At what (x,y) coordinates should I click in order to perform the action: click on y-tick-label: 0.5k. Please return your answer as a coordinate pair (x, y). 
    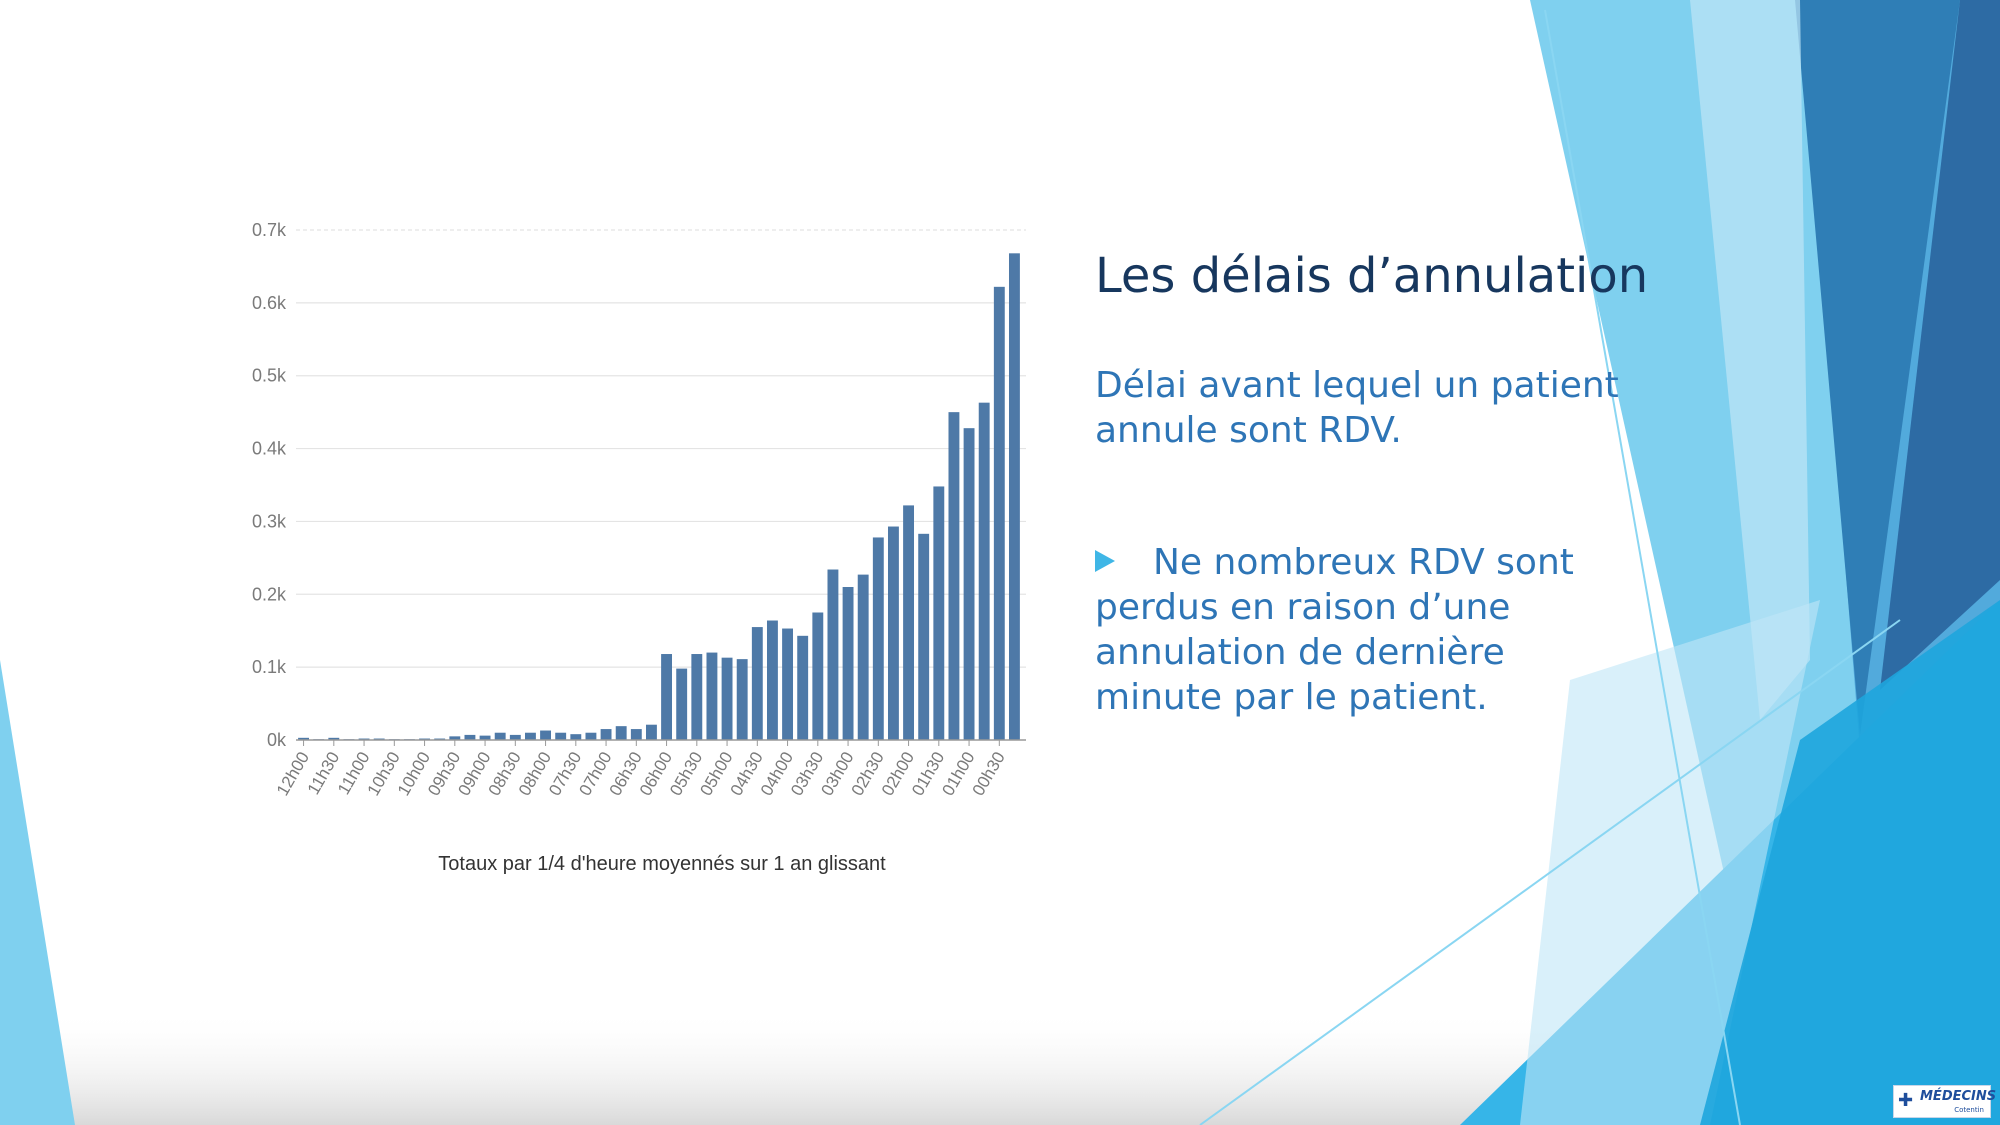
    Looking at the image, I should click on (269, 376).